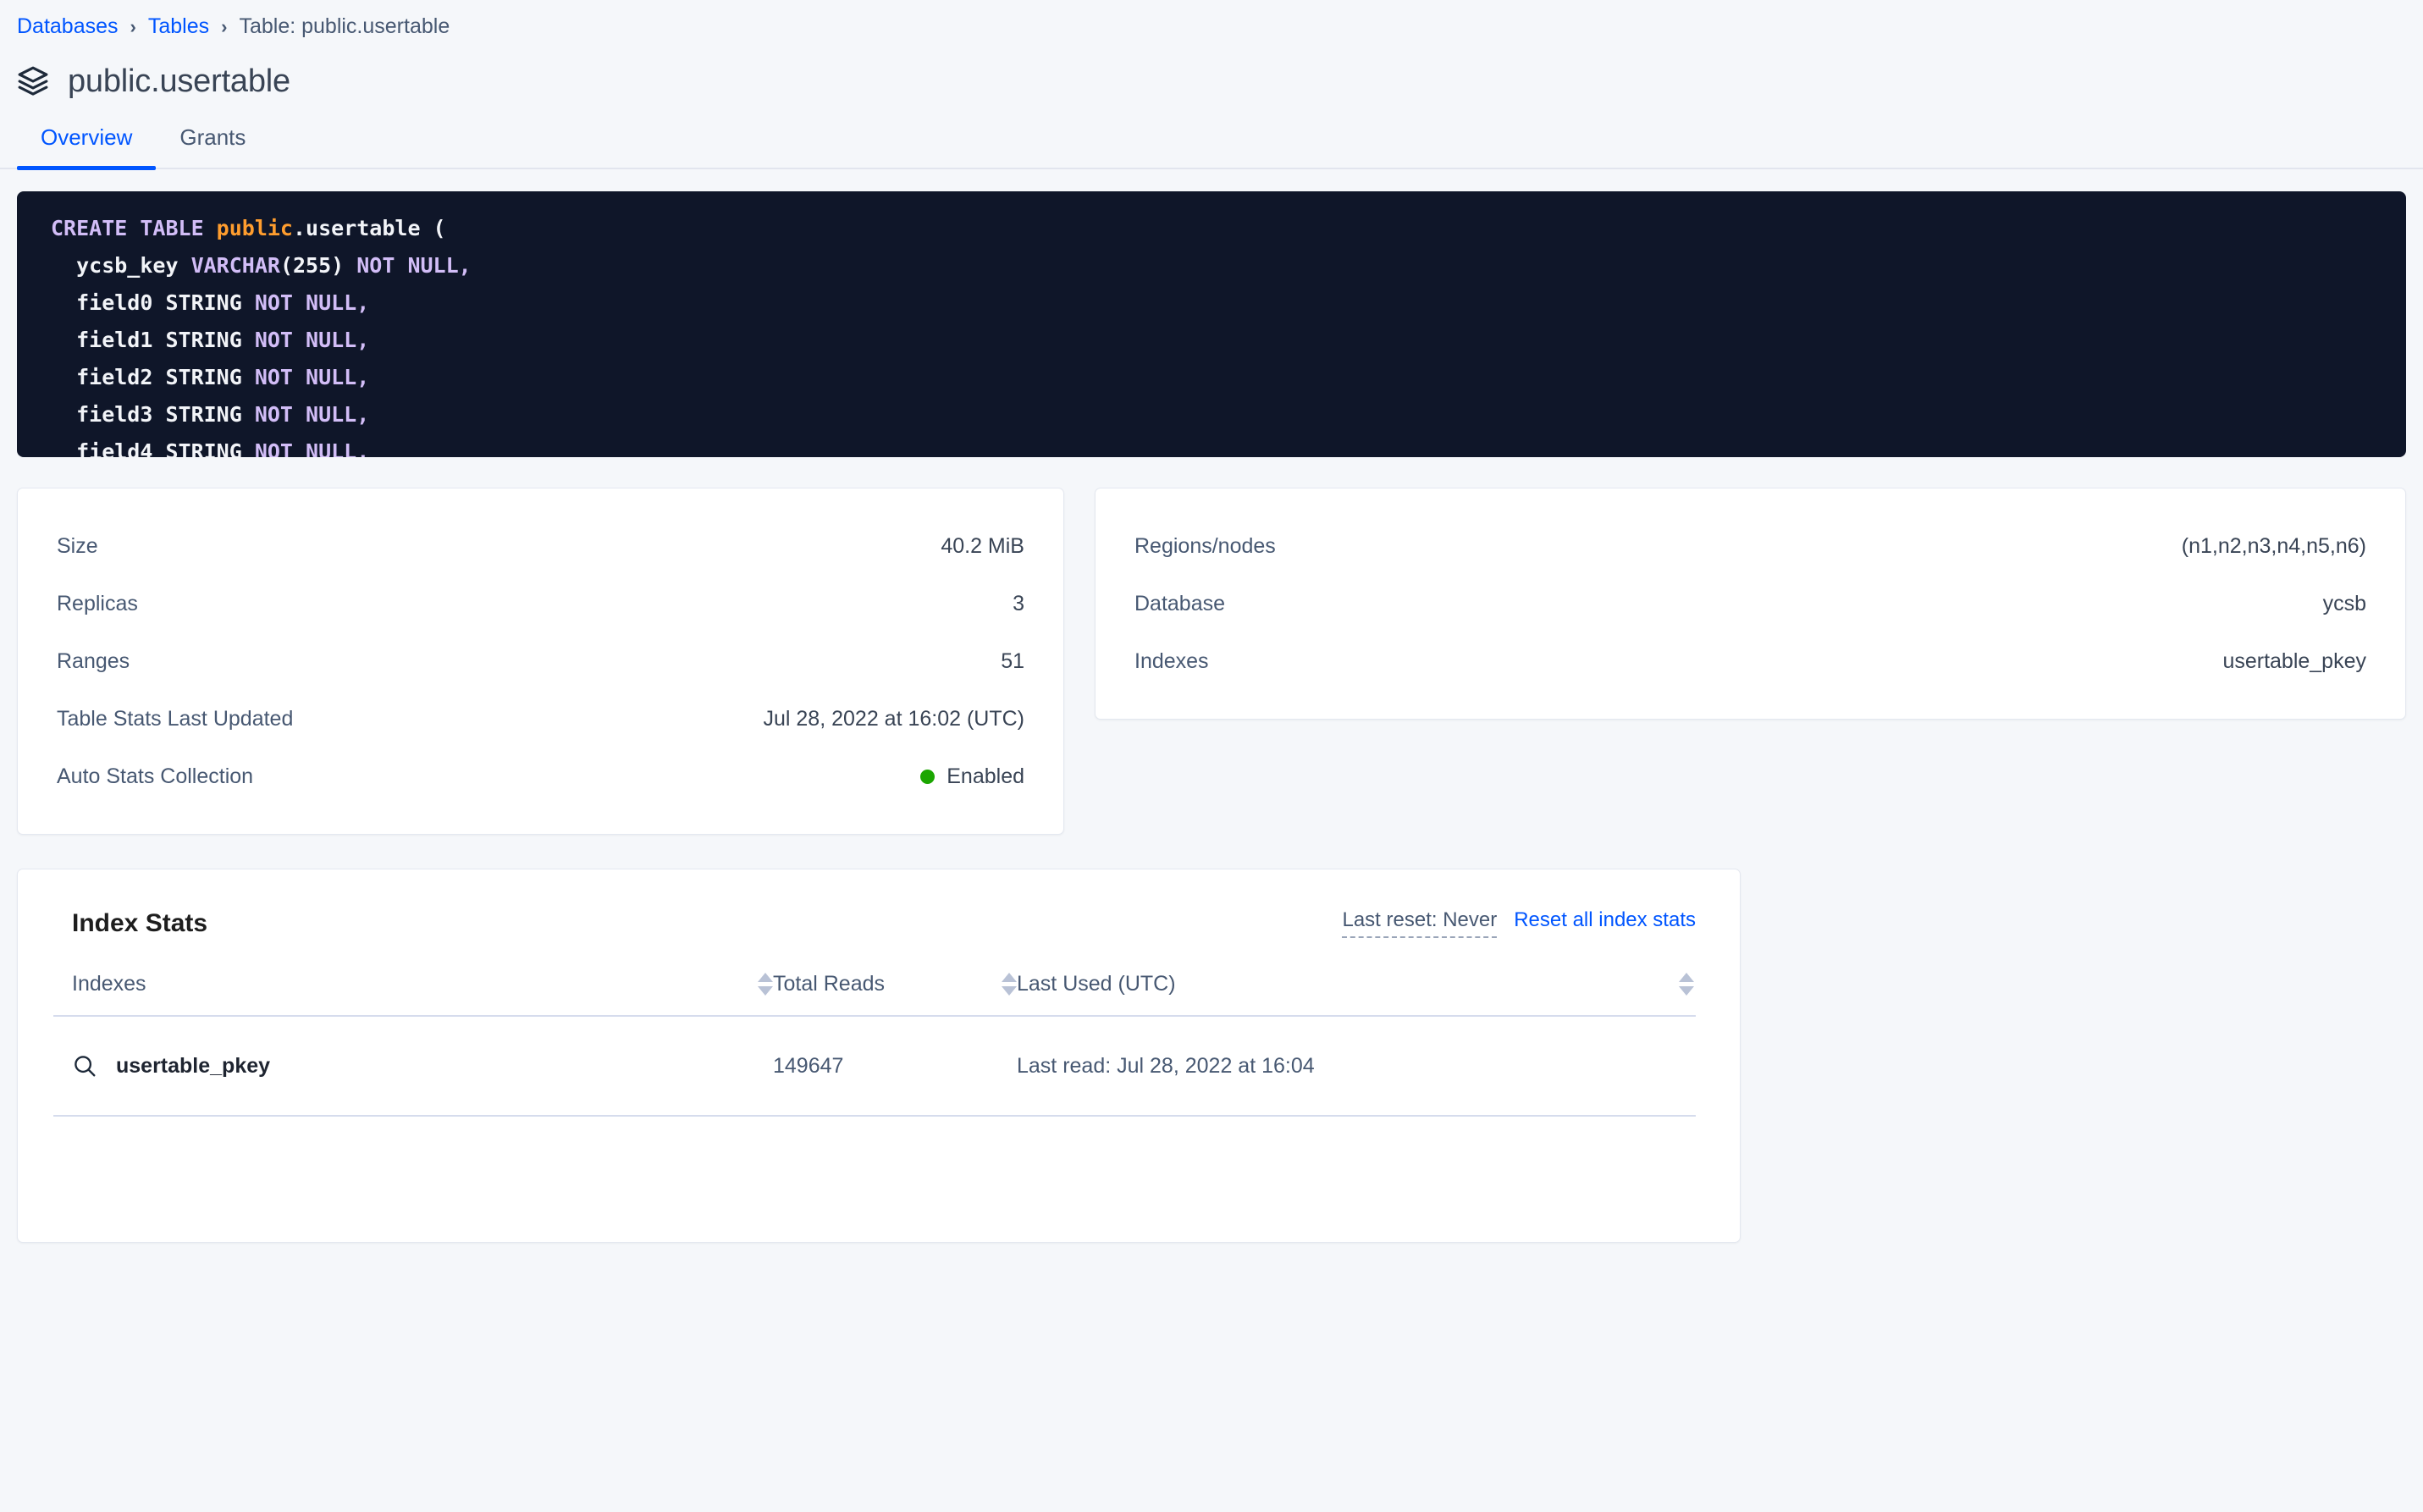 The image size is (2423, 1512). What do you see at coordinates (178, 26) in the screenshot?
I see `breadcrumb-item-tables: Tables` at bounding box center [178, 26].